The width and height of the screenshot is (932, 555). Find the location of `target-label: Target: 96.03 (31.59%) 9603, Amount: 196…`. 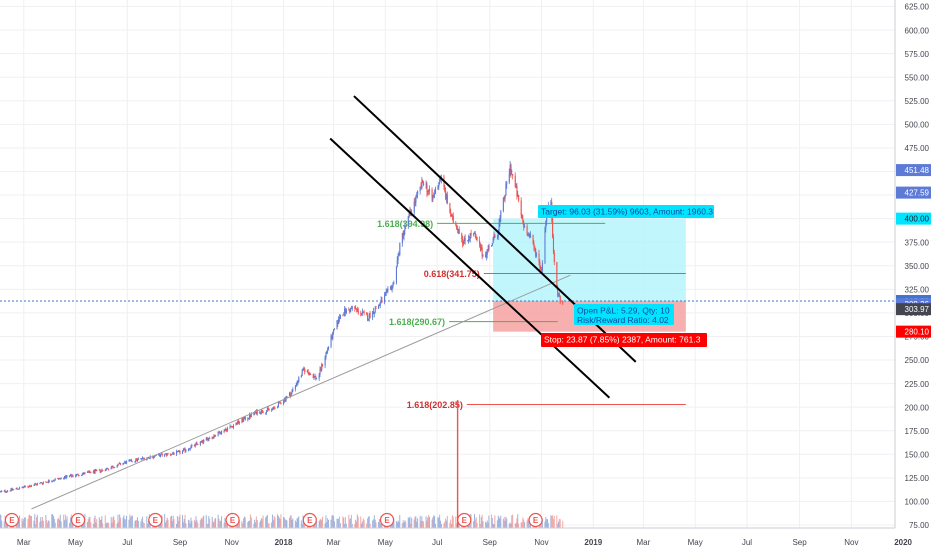

target-label: Target: 96.03 (31.59%) 9603, Amount: 196… is located at coordinates (626, 211).